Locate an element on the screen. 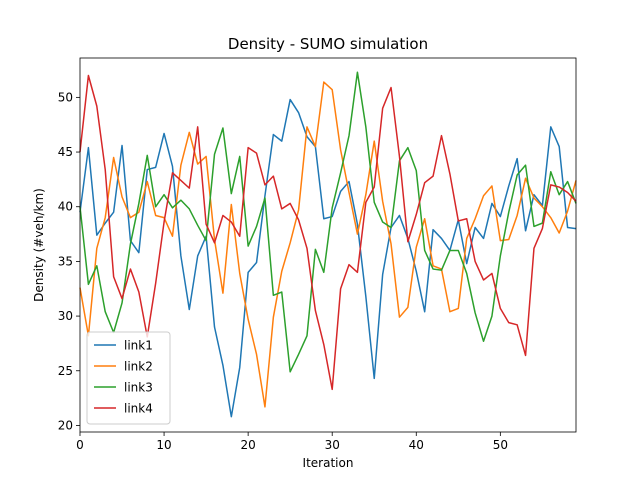 Image resolution: width=640 pixels, height=484 pixels. y-axis-label: Density (#veh/km) is located at coordinates (39, 245).